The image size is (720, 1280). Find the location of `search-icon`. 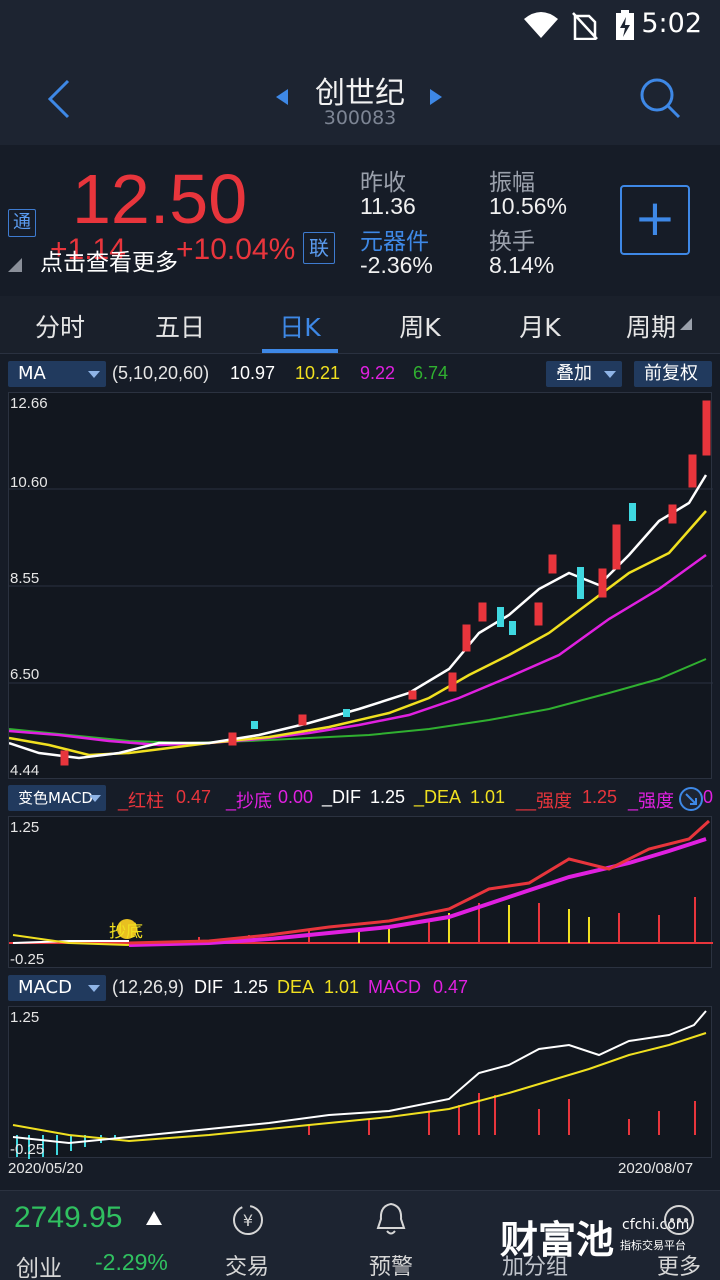

search-icon is located at coordinates (660, 98).